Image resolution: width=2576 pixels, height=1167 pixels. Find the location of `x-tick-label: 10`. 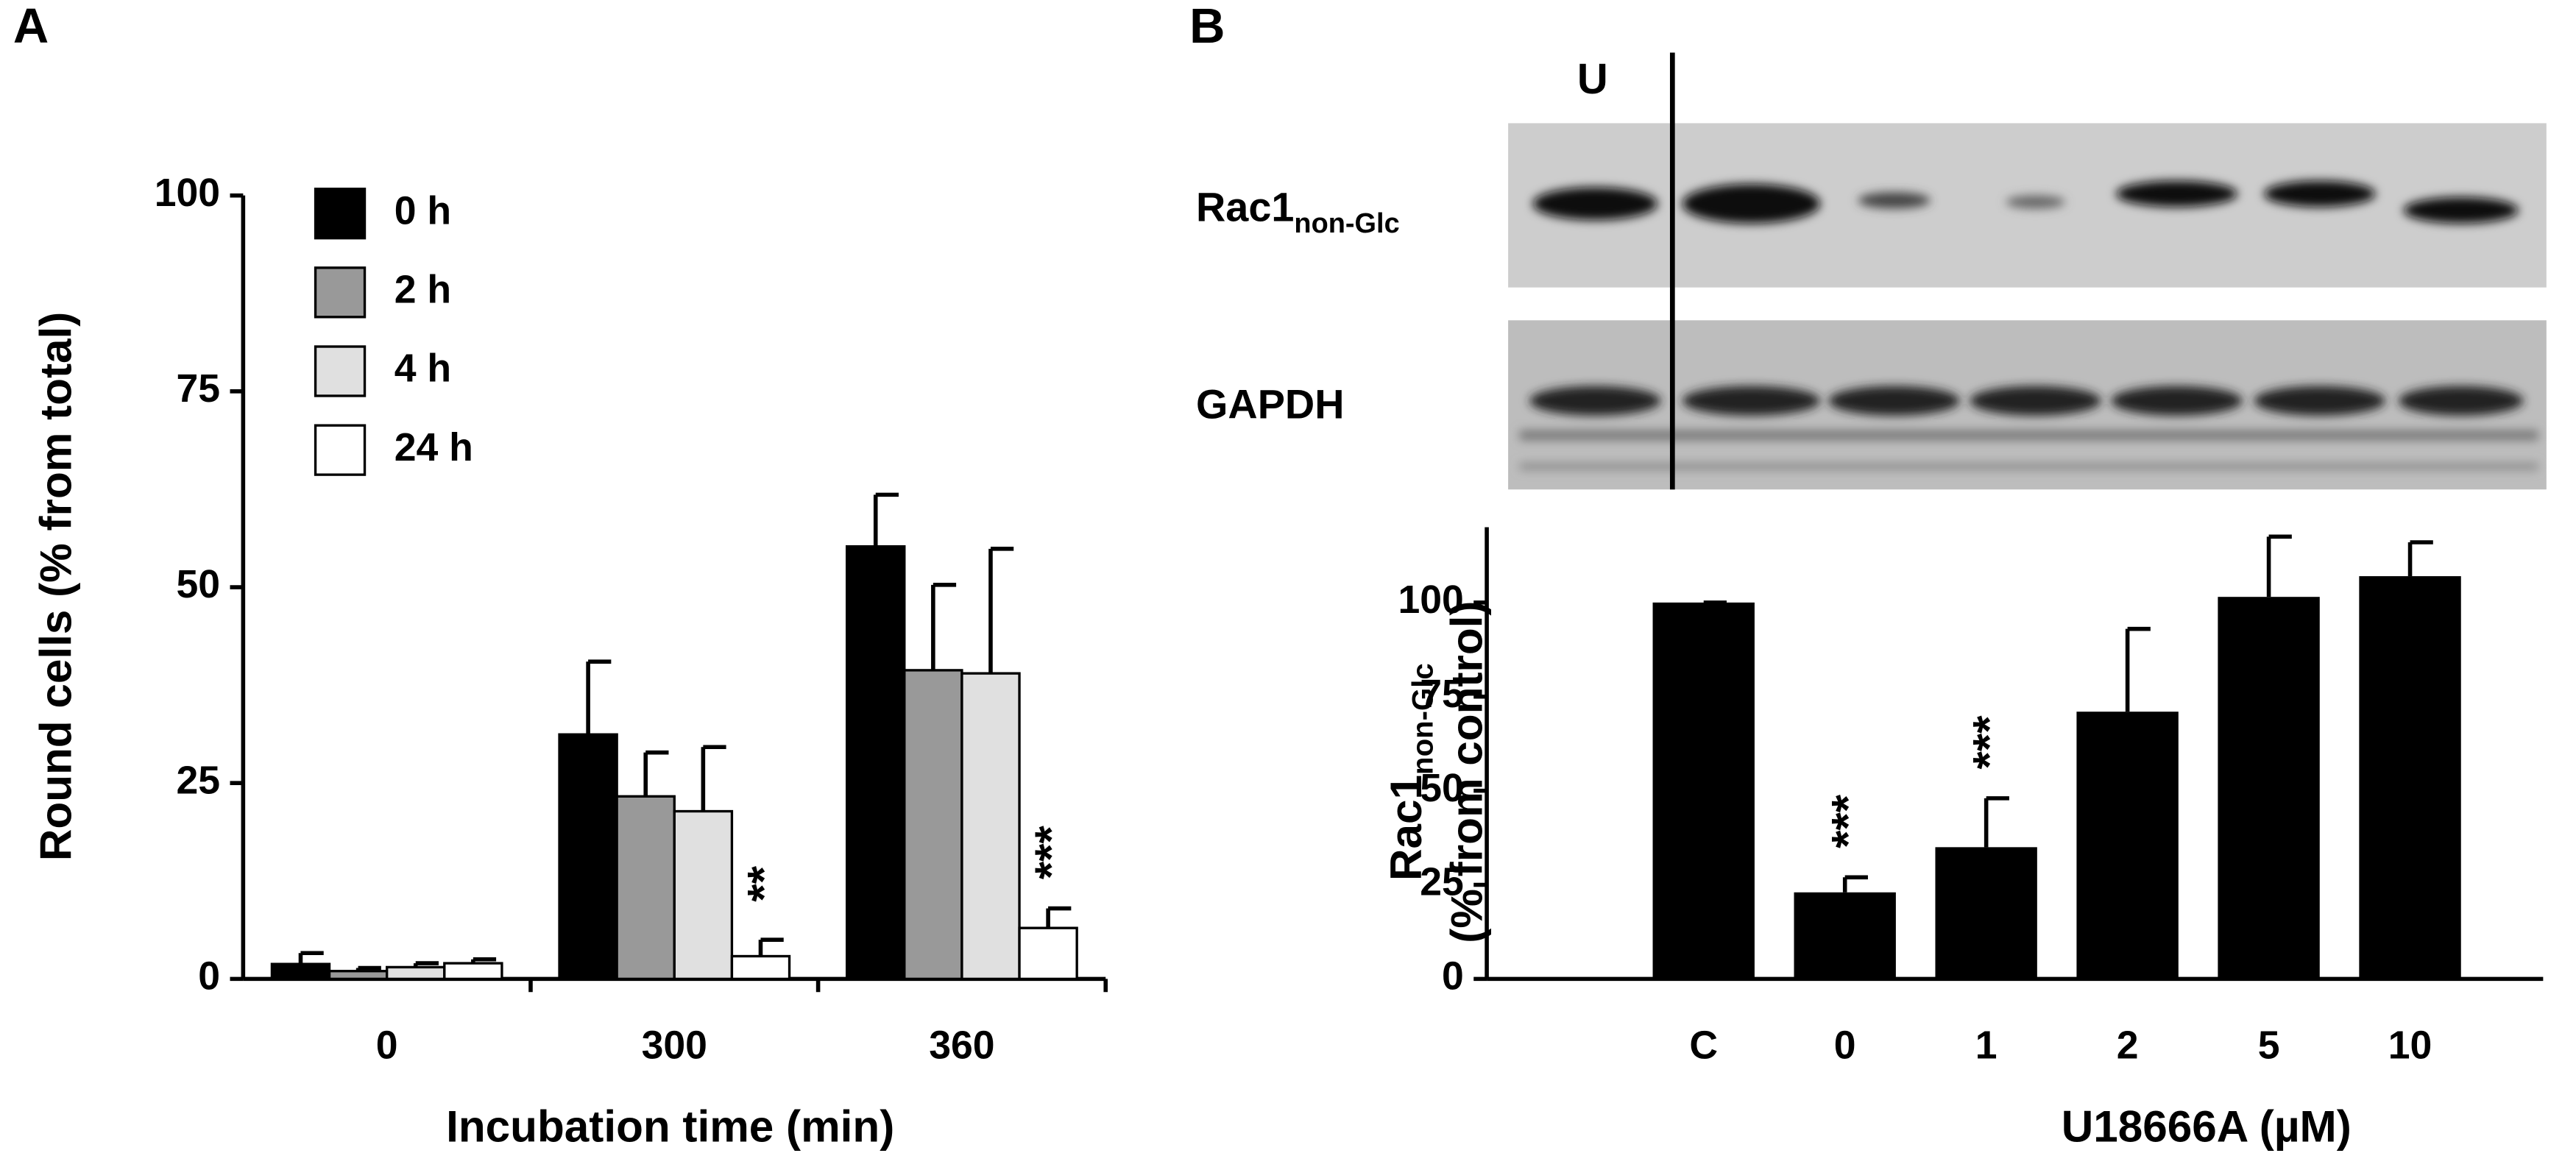

x-tick-label: 10 is located at coordinates (2410, 1045).